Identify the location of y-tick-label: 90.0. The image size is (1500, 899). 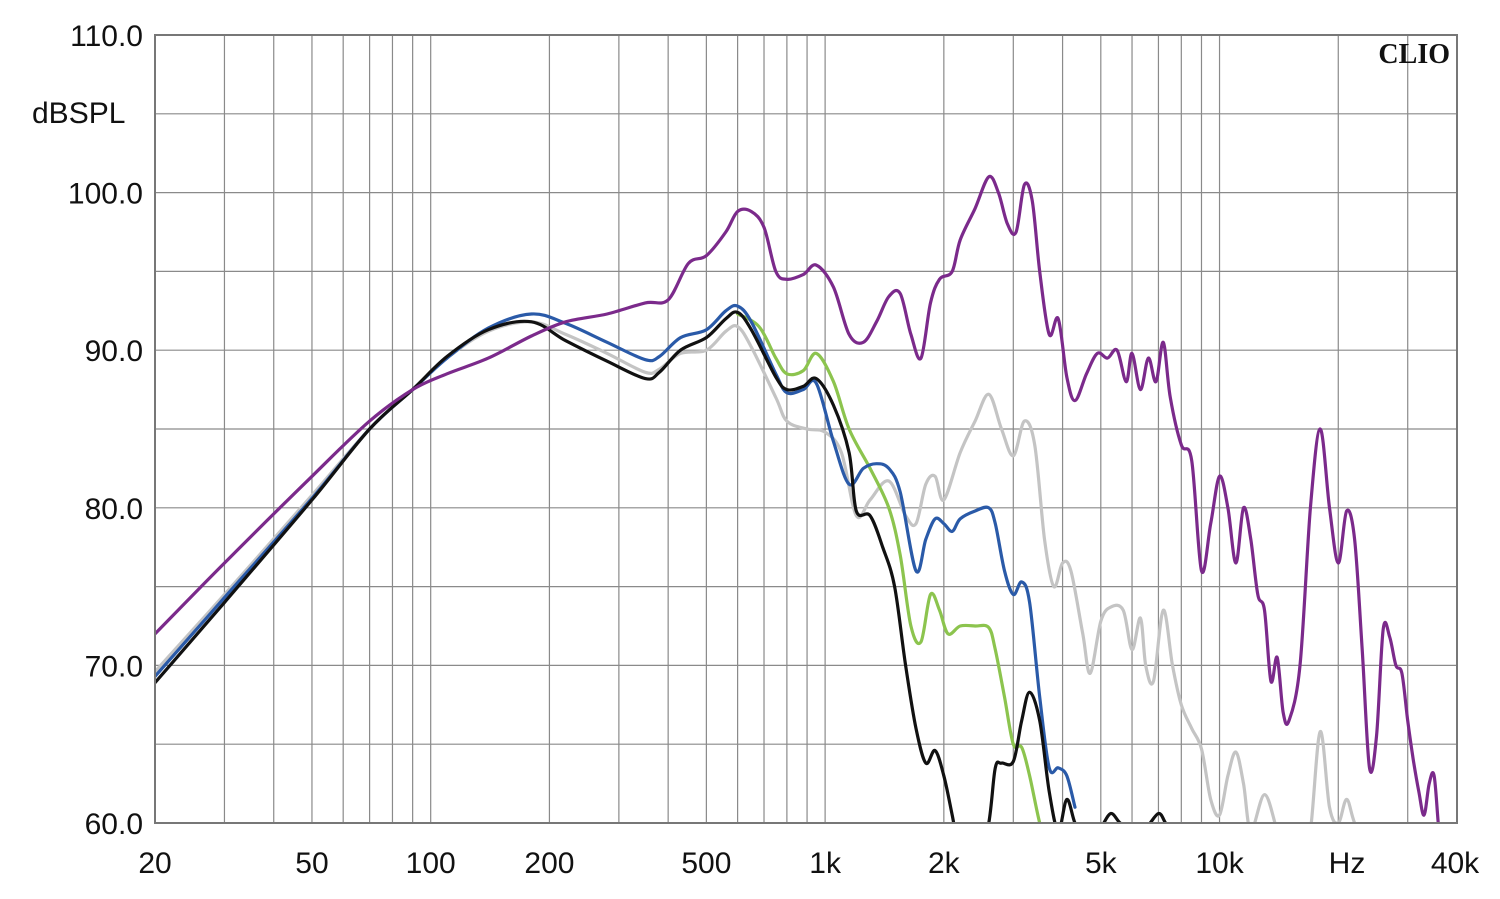
(114, 351).